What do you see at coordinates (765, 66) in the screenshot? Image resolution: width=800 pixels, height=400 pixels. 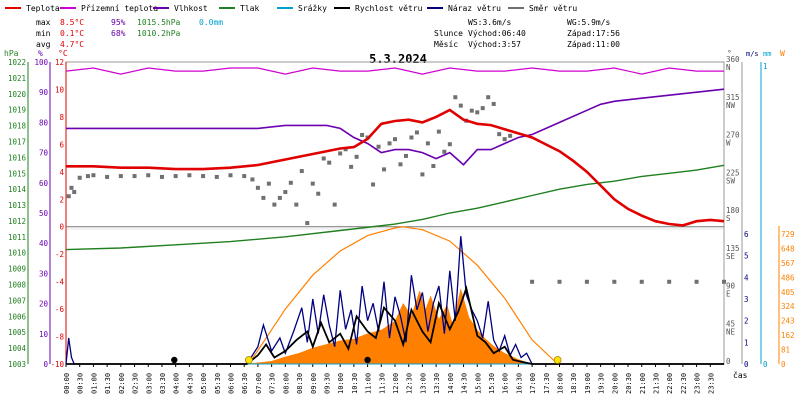 I see `rain-tick-label: 1` at bounding box center [765, 66].